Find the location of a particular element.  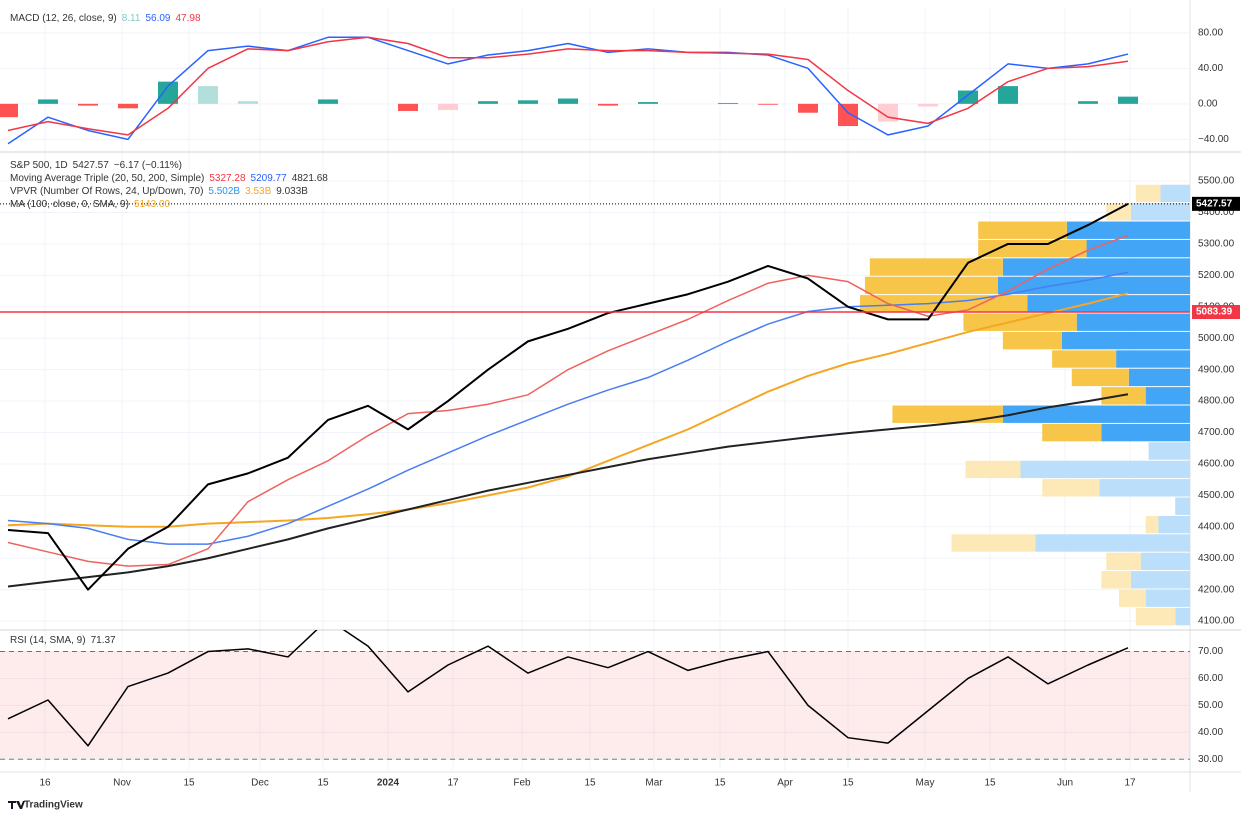

legend-text: S&P 500, 1D is located at coordinates (39, 165).